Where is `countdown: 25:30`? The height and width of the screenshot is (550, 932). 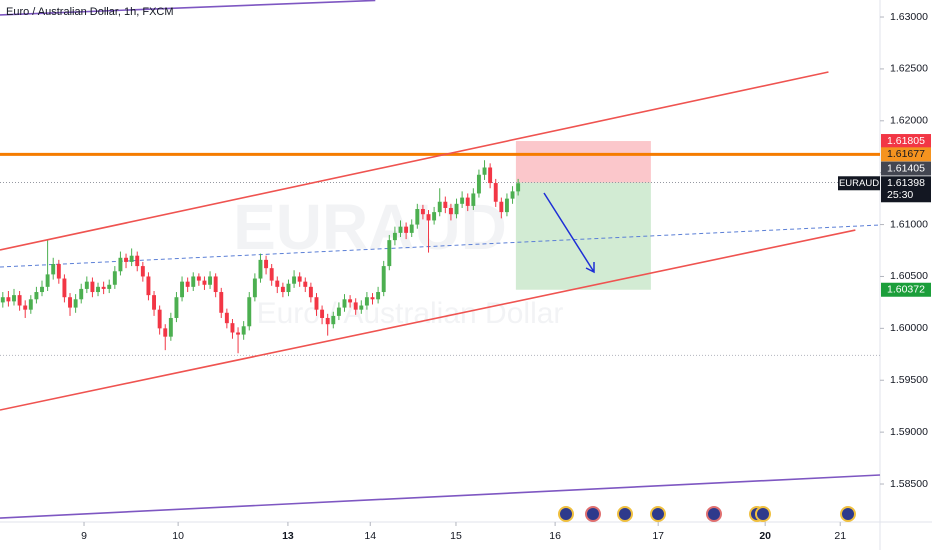 countdown: 25:30 is located at coordinates (900, 195).